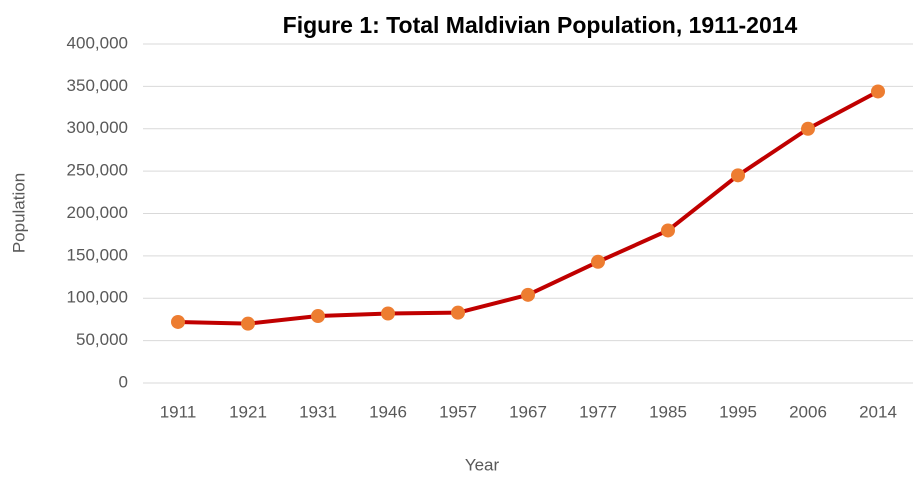  I want to click on y-tick-label: 0, so click(123, 381).